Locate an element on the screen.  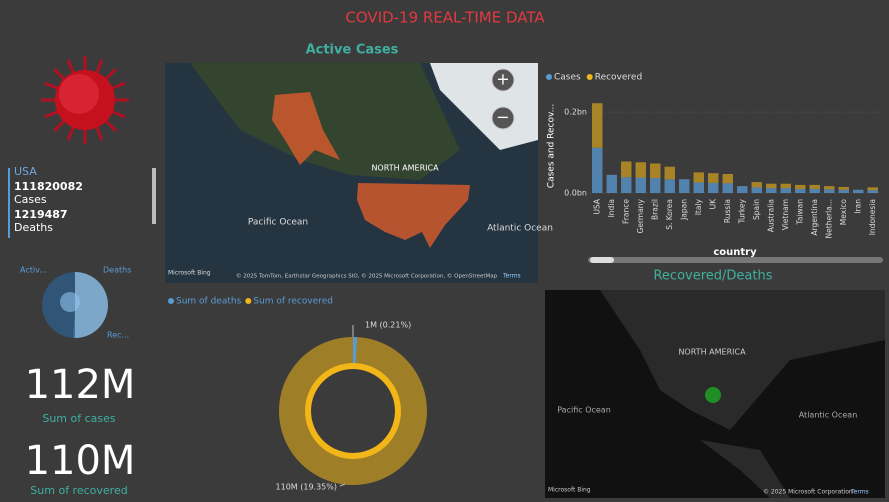
highlight-ring is located at coordinates (353, 411).